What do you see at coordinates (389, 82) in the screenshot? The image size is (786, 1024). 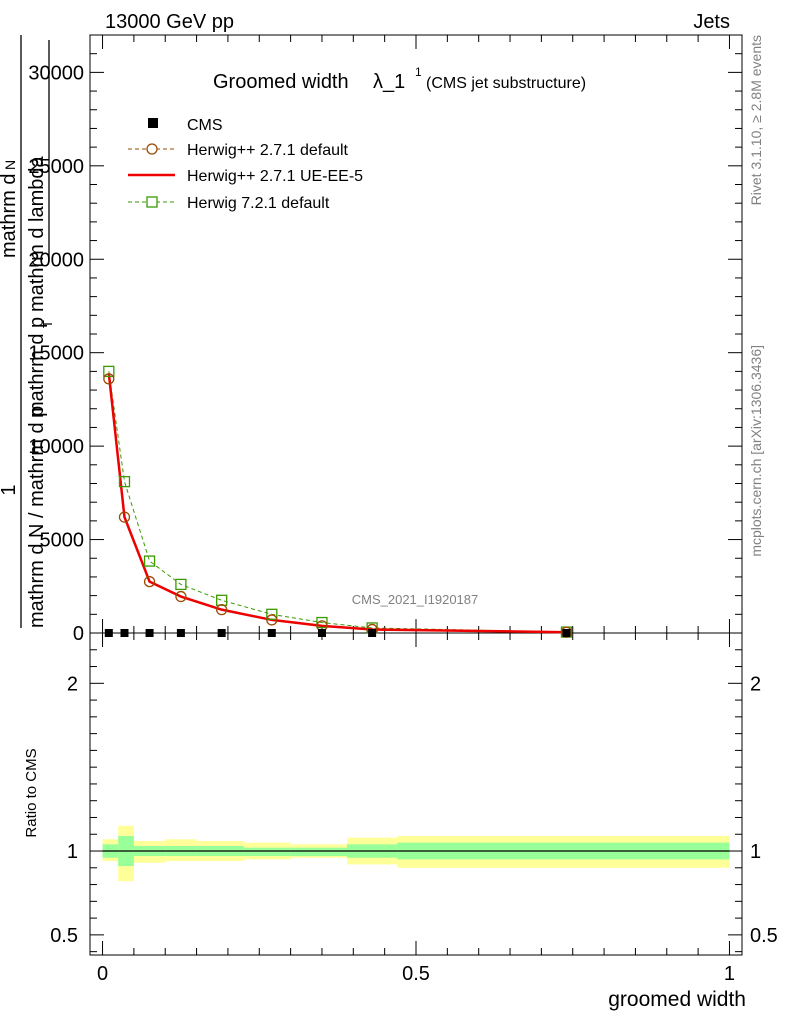 I see `title-lambda: λ_1` at bounding box center [389, 82].